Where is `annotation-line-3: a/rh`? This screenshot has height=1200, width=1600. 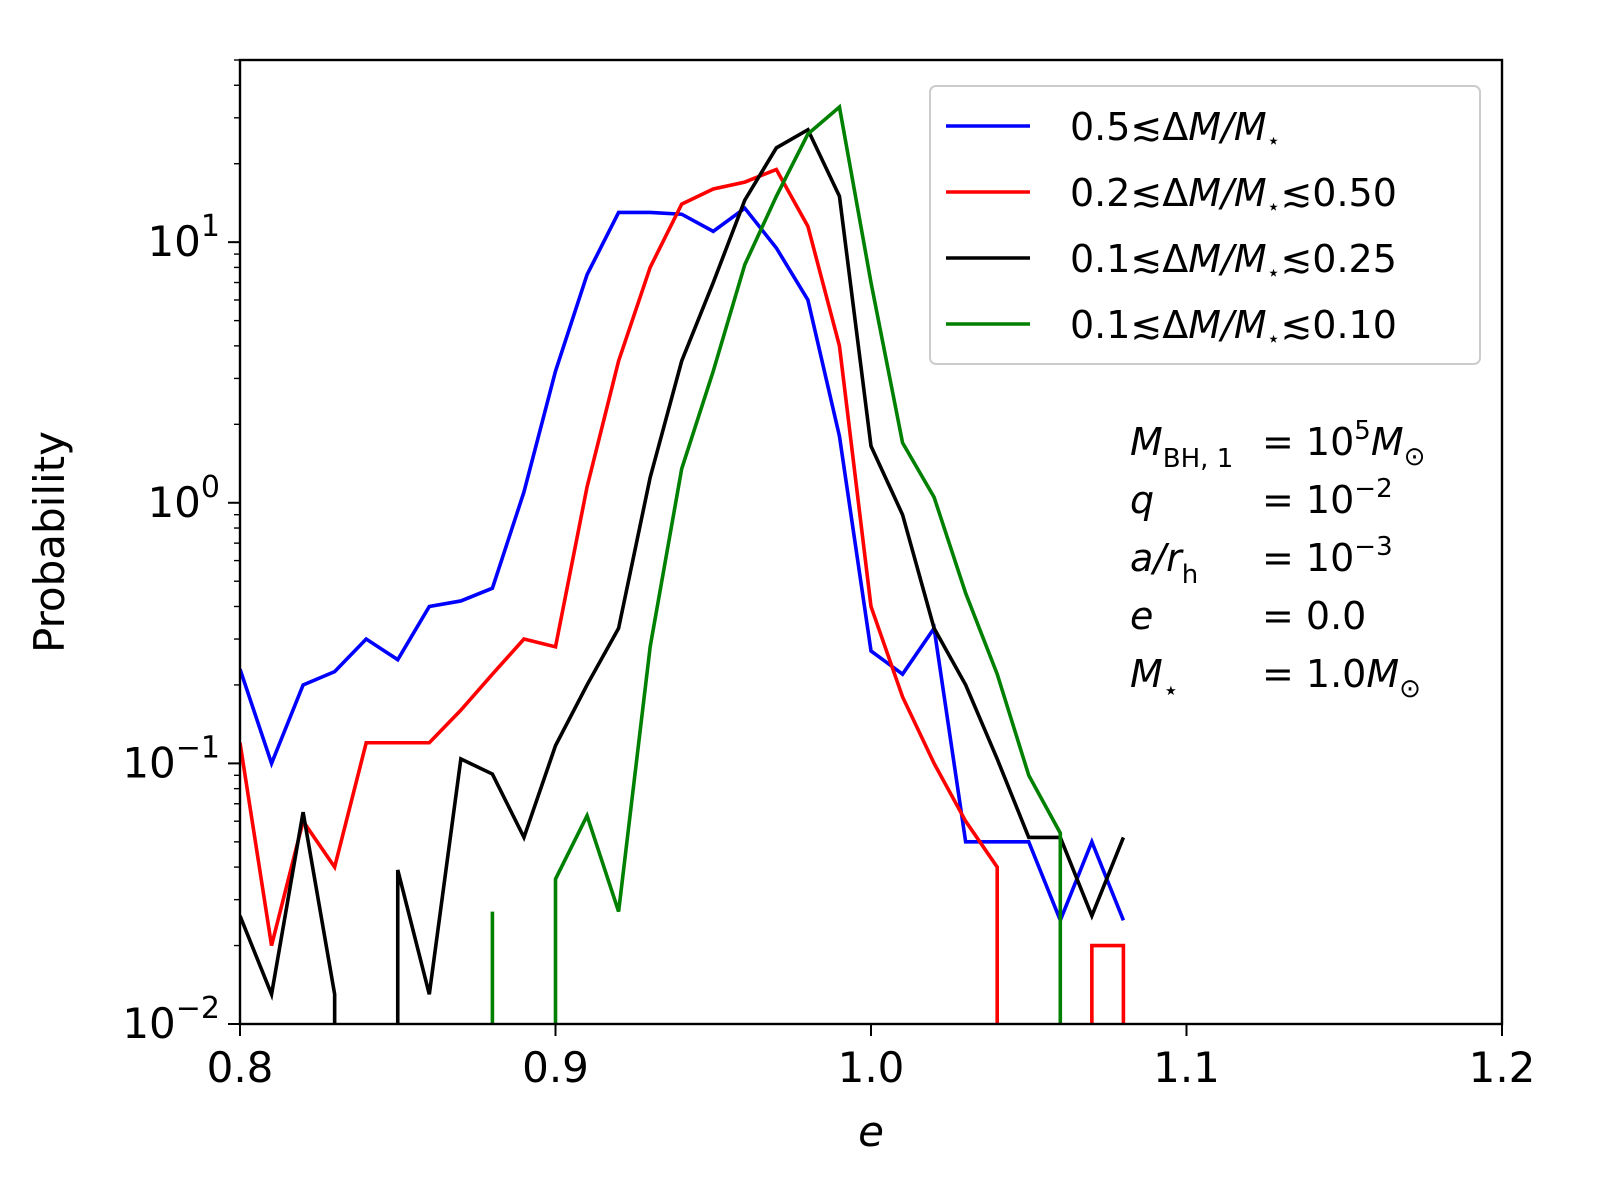 annotation-line-3: a/rh is located at coordinates (1164, 563).